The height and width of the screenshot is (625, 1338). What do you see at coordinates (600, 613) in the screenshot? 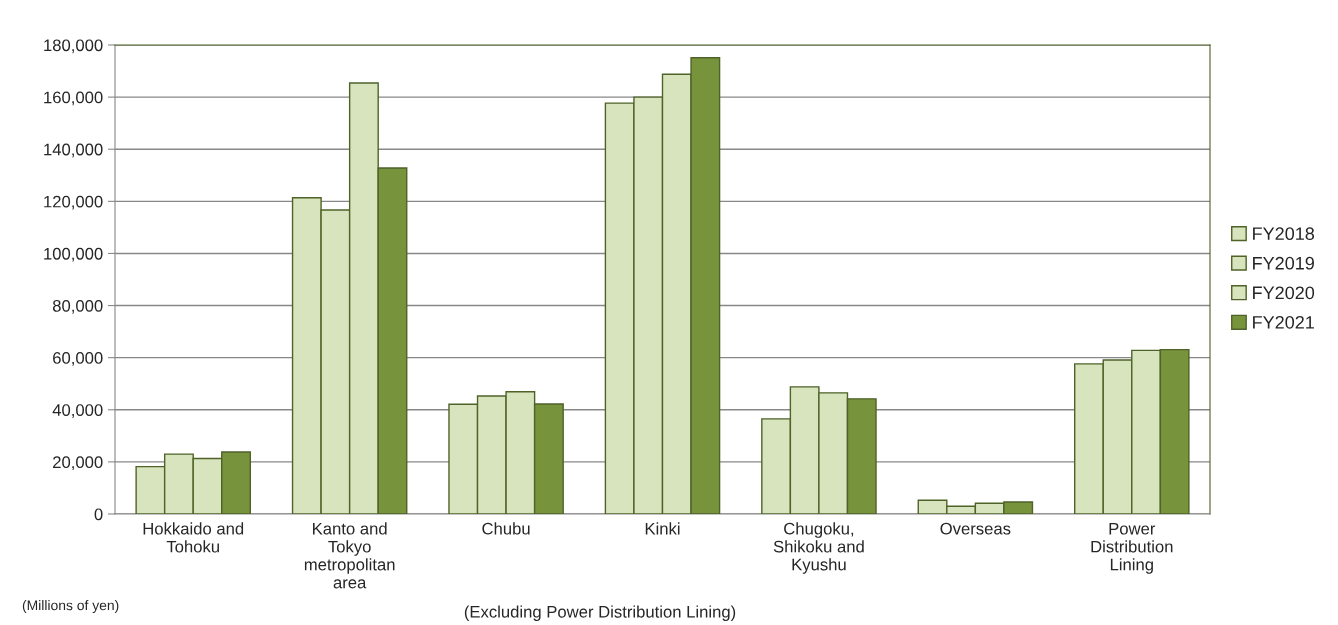
I see `text: (Excluding Power Distribution Lining)` at bounding box center [600, 613].